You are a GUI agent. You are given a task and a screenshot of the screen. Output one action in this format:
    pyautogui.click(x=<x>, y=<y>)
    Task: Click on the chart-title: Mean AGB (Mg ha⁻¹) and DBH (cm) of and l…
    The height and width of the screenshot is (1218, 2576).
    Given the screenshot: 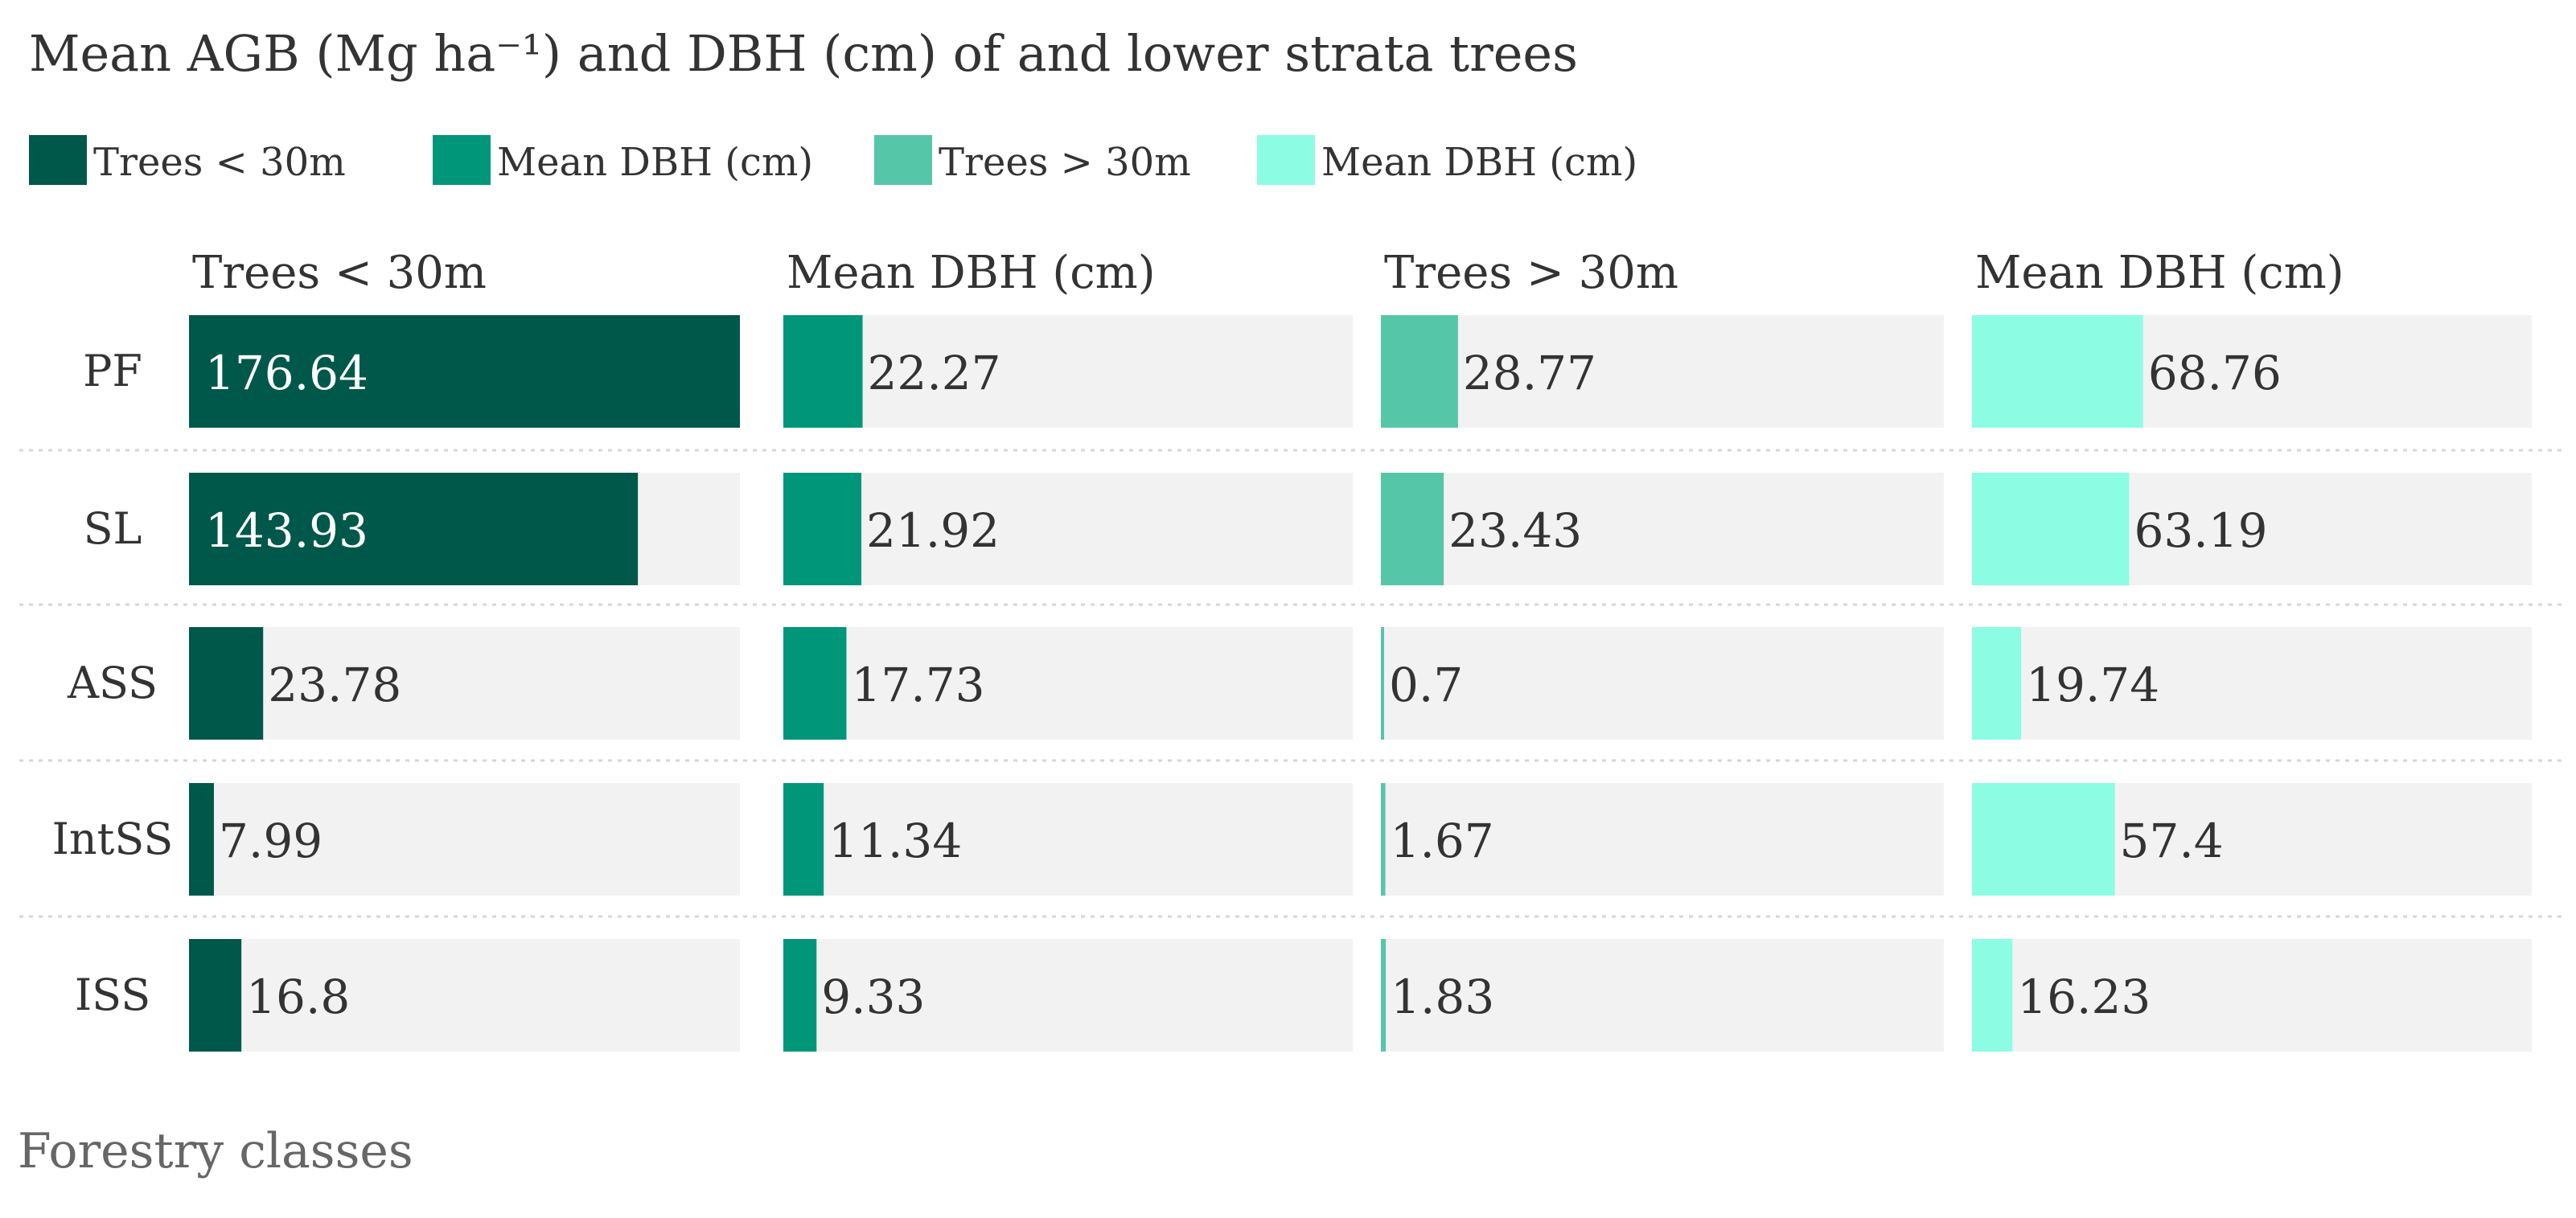 What is the action you would take?
    pyautogui.click(x=803, y=54)
    